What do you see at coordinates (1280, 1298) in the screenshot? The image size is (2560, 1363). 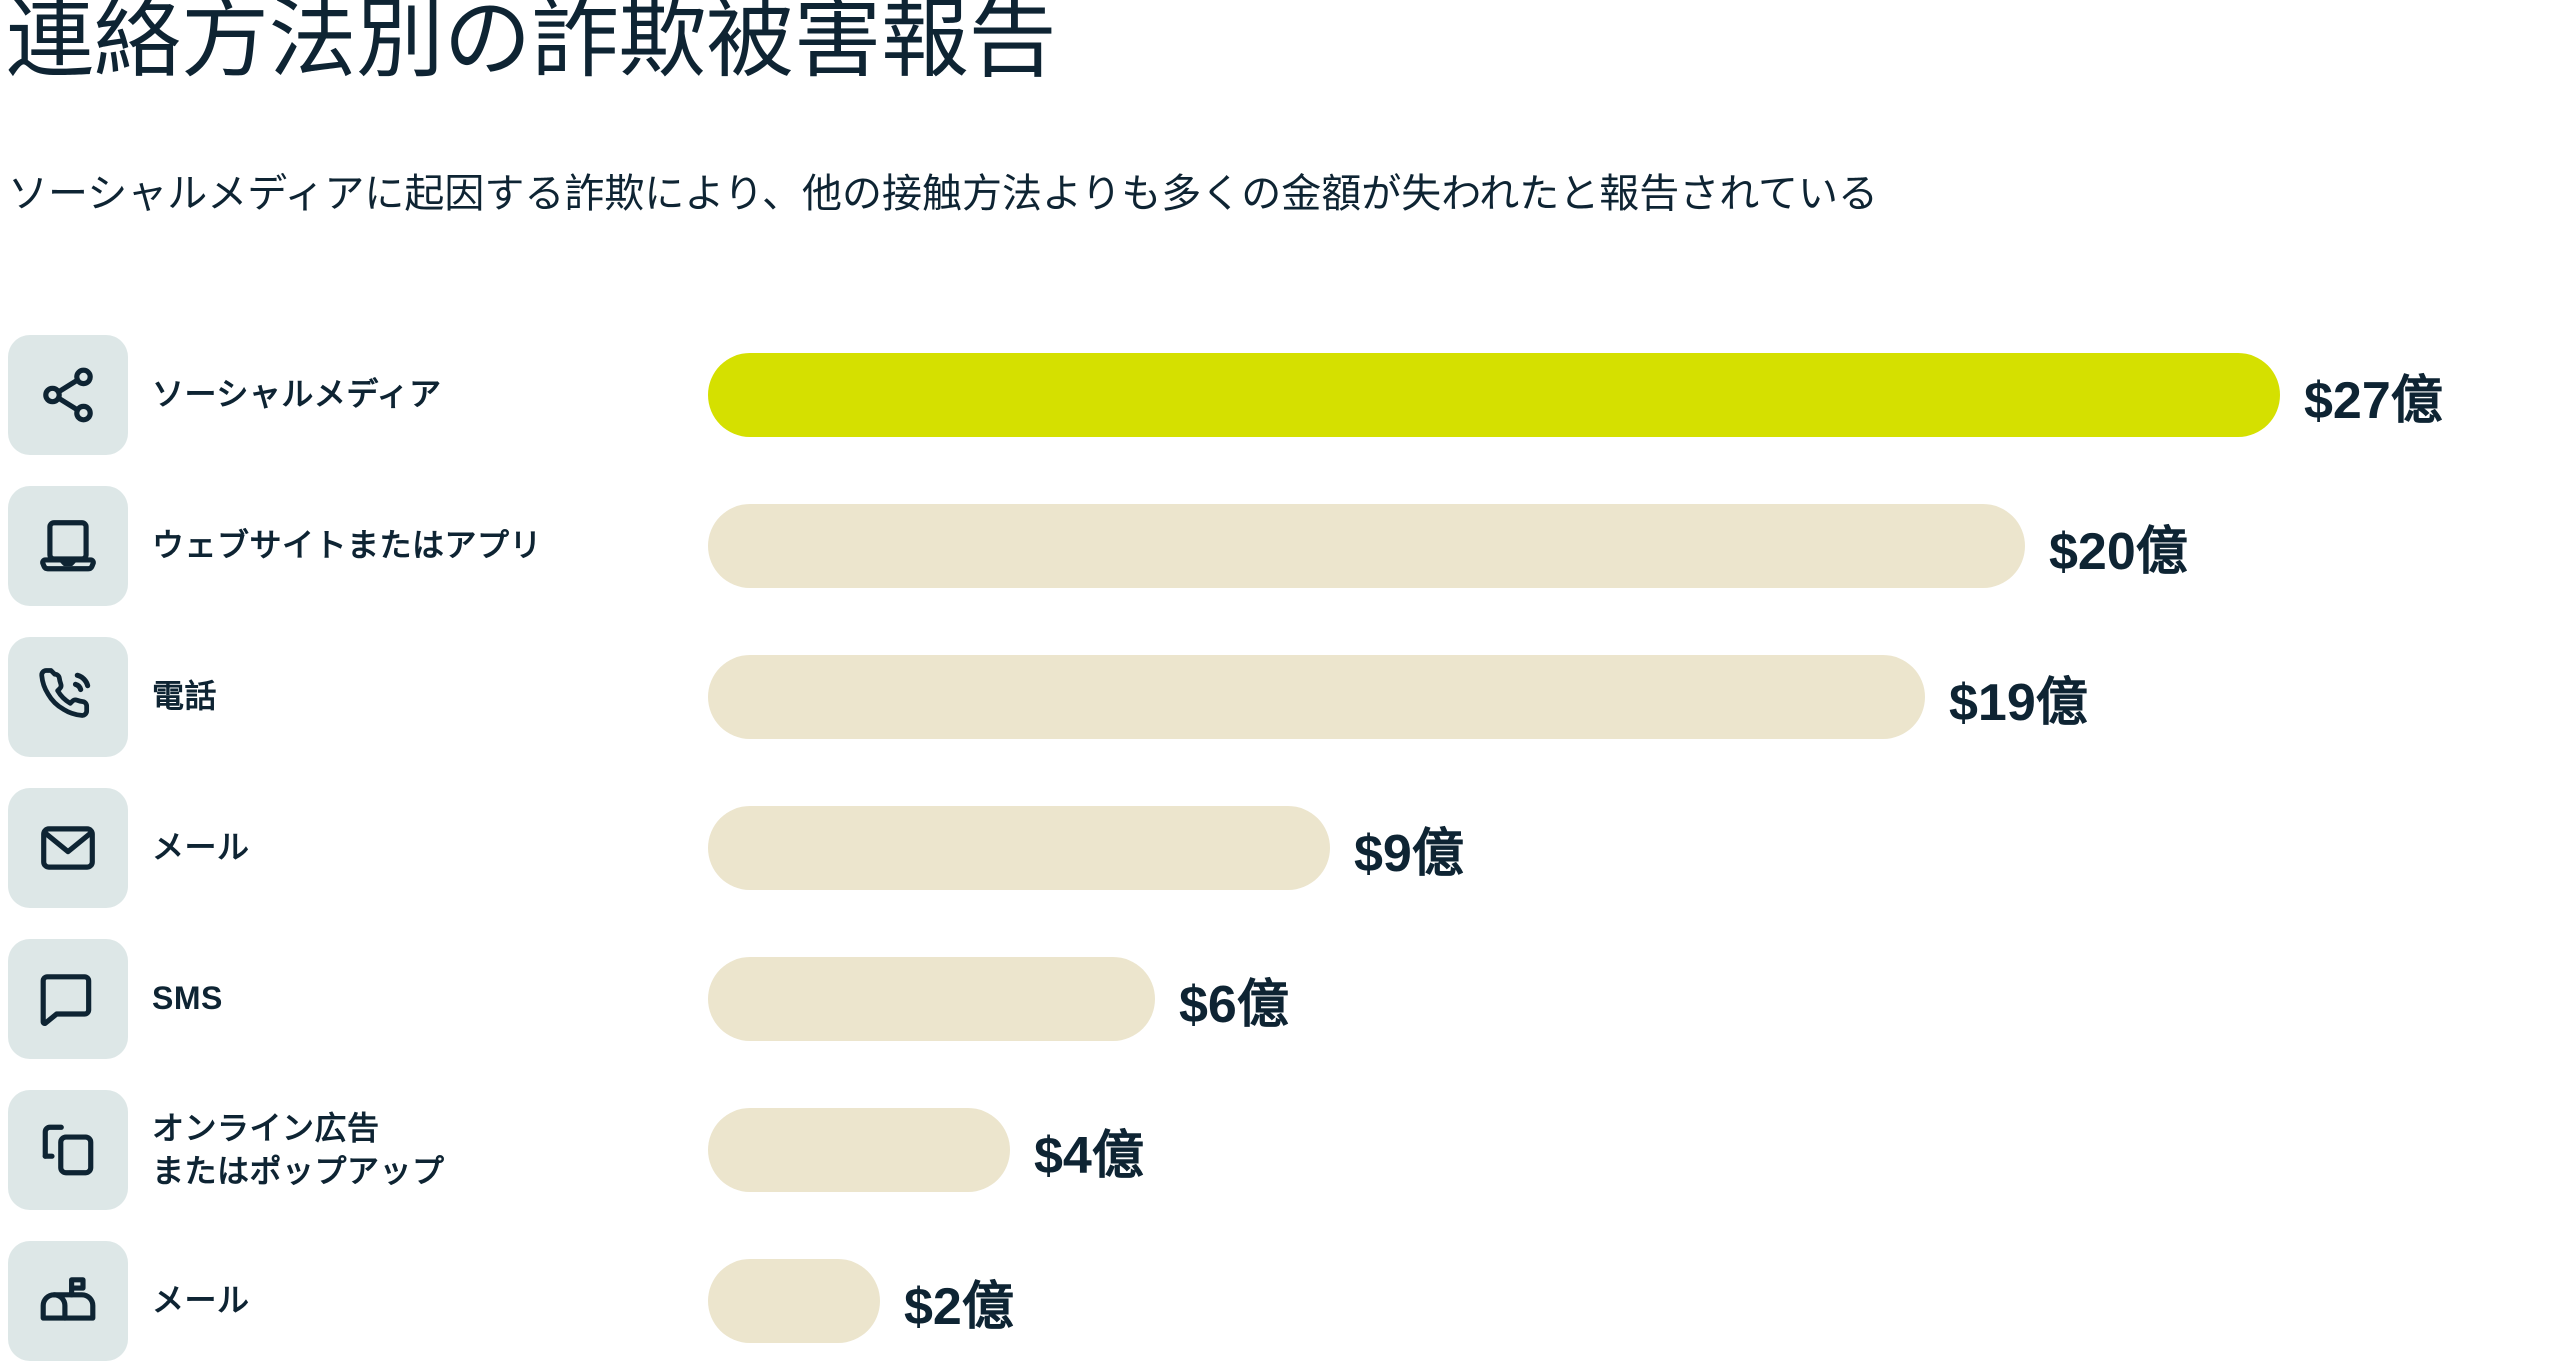 I see `bar-row: メール $2億` at bounding box center [1280, 1298].